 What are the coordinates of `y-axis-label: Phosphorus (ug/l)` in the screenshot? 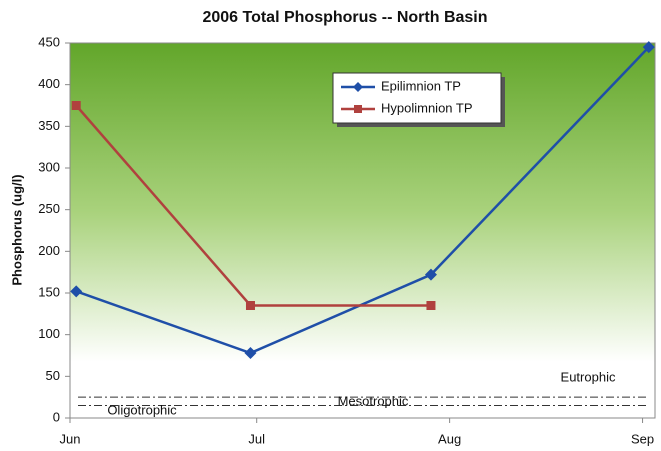 It's located at (16, 229).